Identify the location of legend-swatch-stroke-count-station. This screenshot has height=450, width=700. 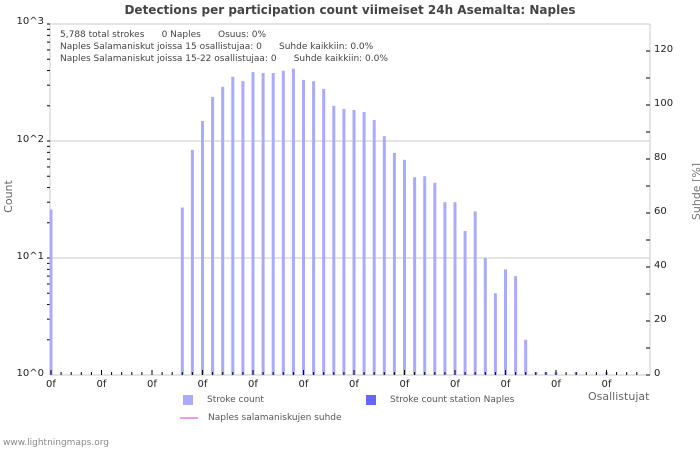
(371, 400).